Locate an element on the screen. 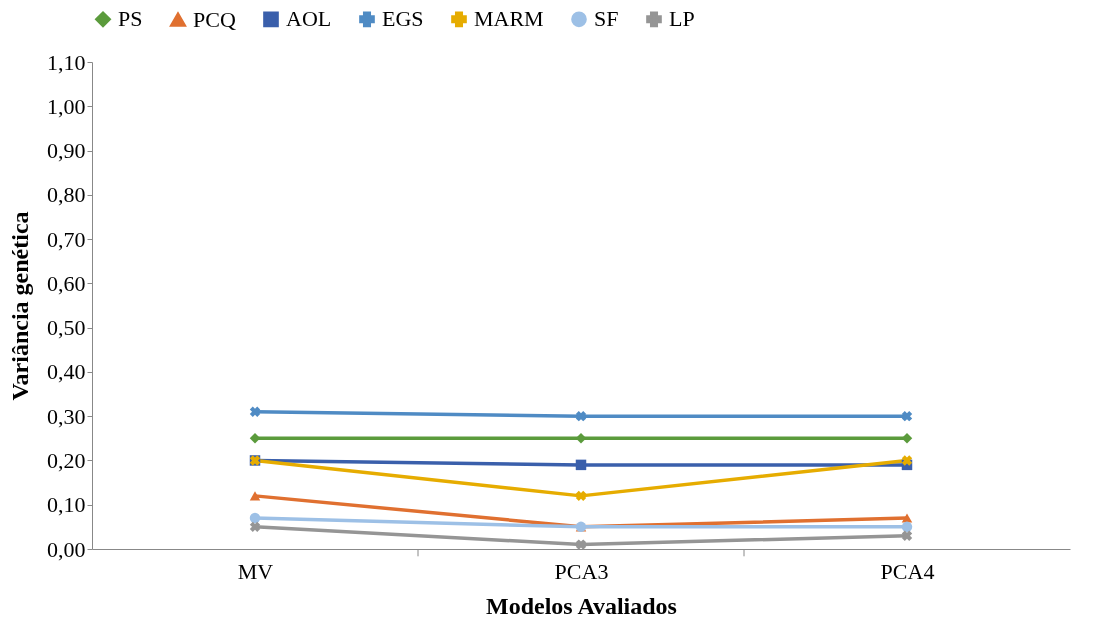 This screenshot has width=1096, height=630. y-tick-label: 0,00 is located at coordinates (66, 549).